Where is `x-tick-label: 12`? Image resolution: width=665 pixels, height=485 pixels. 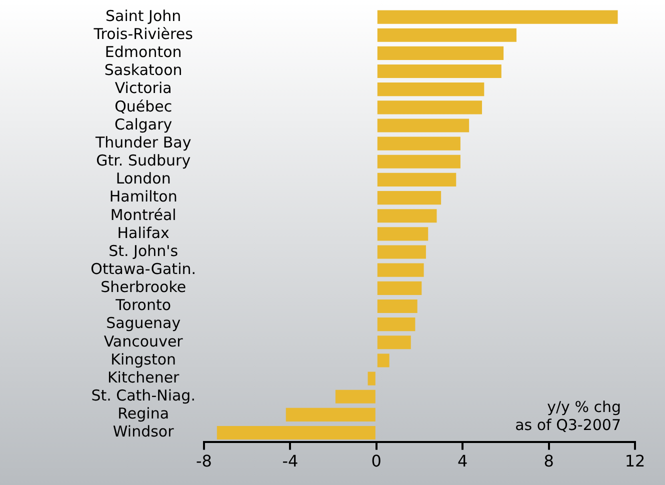 x-tick-label: 12 is located at coordinates (635, 461).